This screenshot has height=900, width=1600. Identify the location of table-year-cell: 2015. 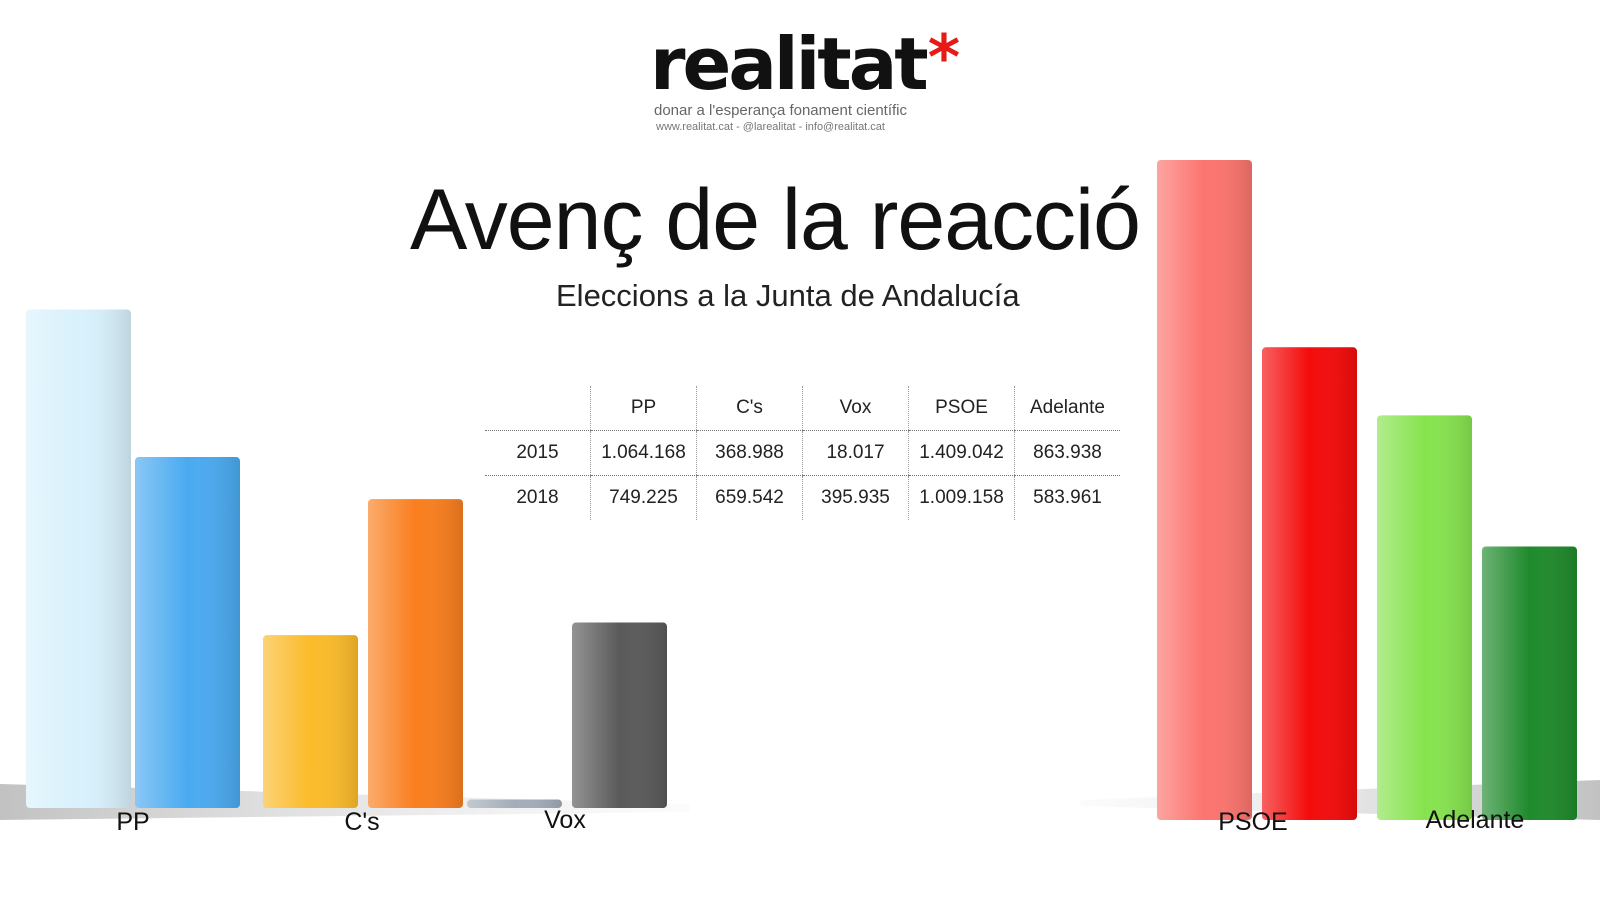
(538, 453).